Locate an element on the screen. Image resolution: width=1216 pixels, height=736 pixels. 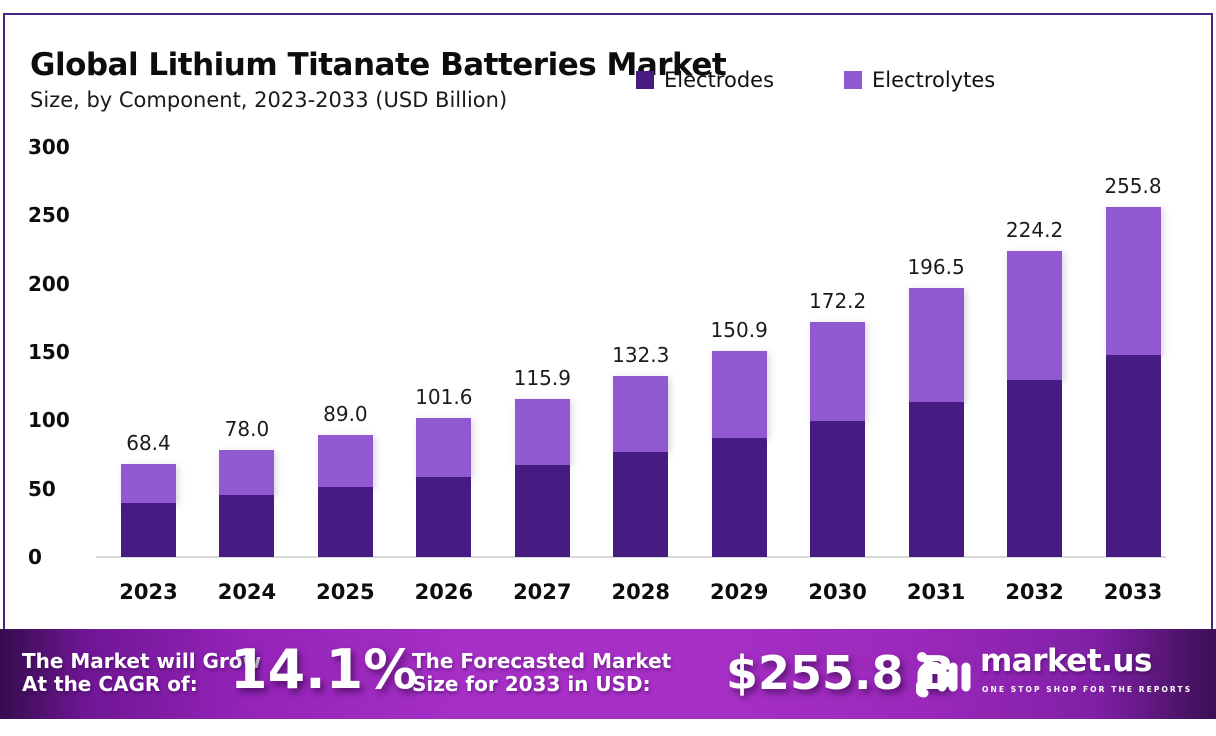
bar-total-label-2026: 101.6 is located at coordinates (444, 397).